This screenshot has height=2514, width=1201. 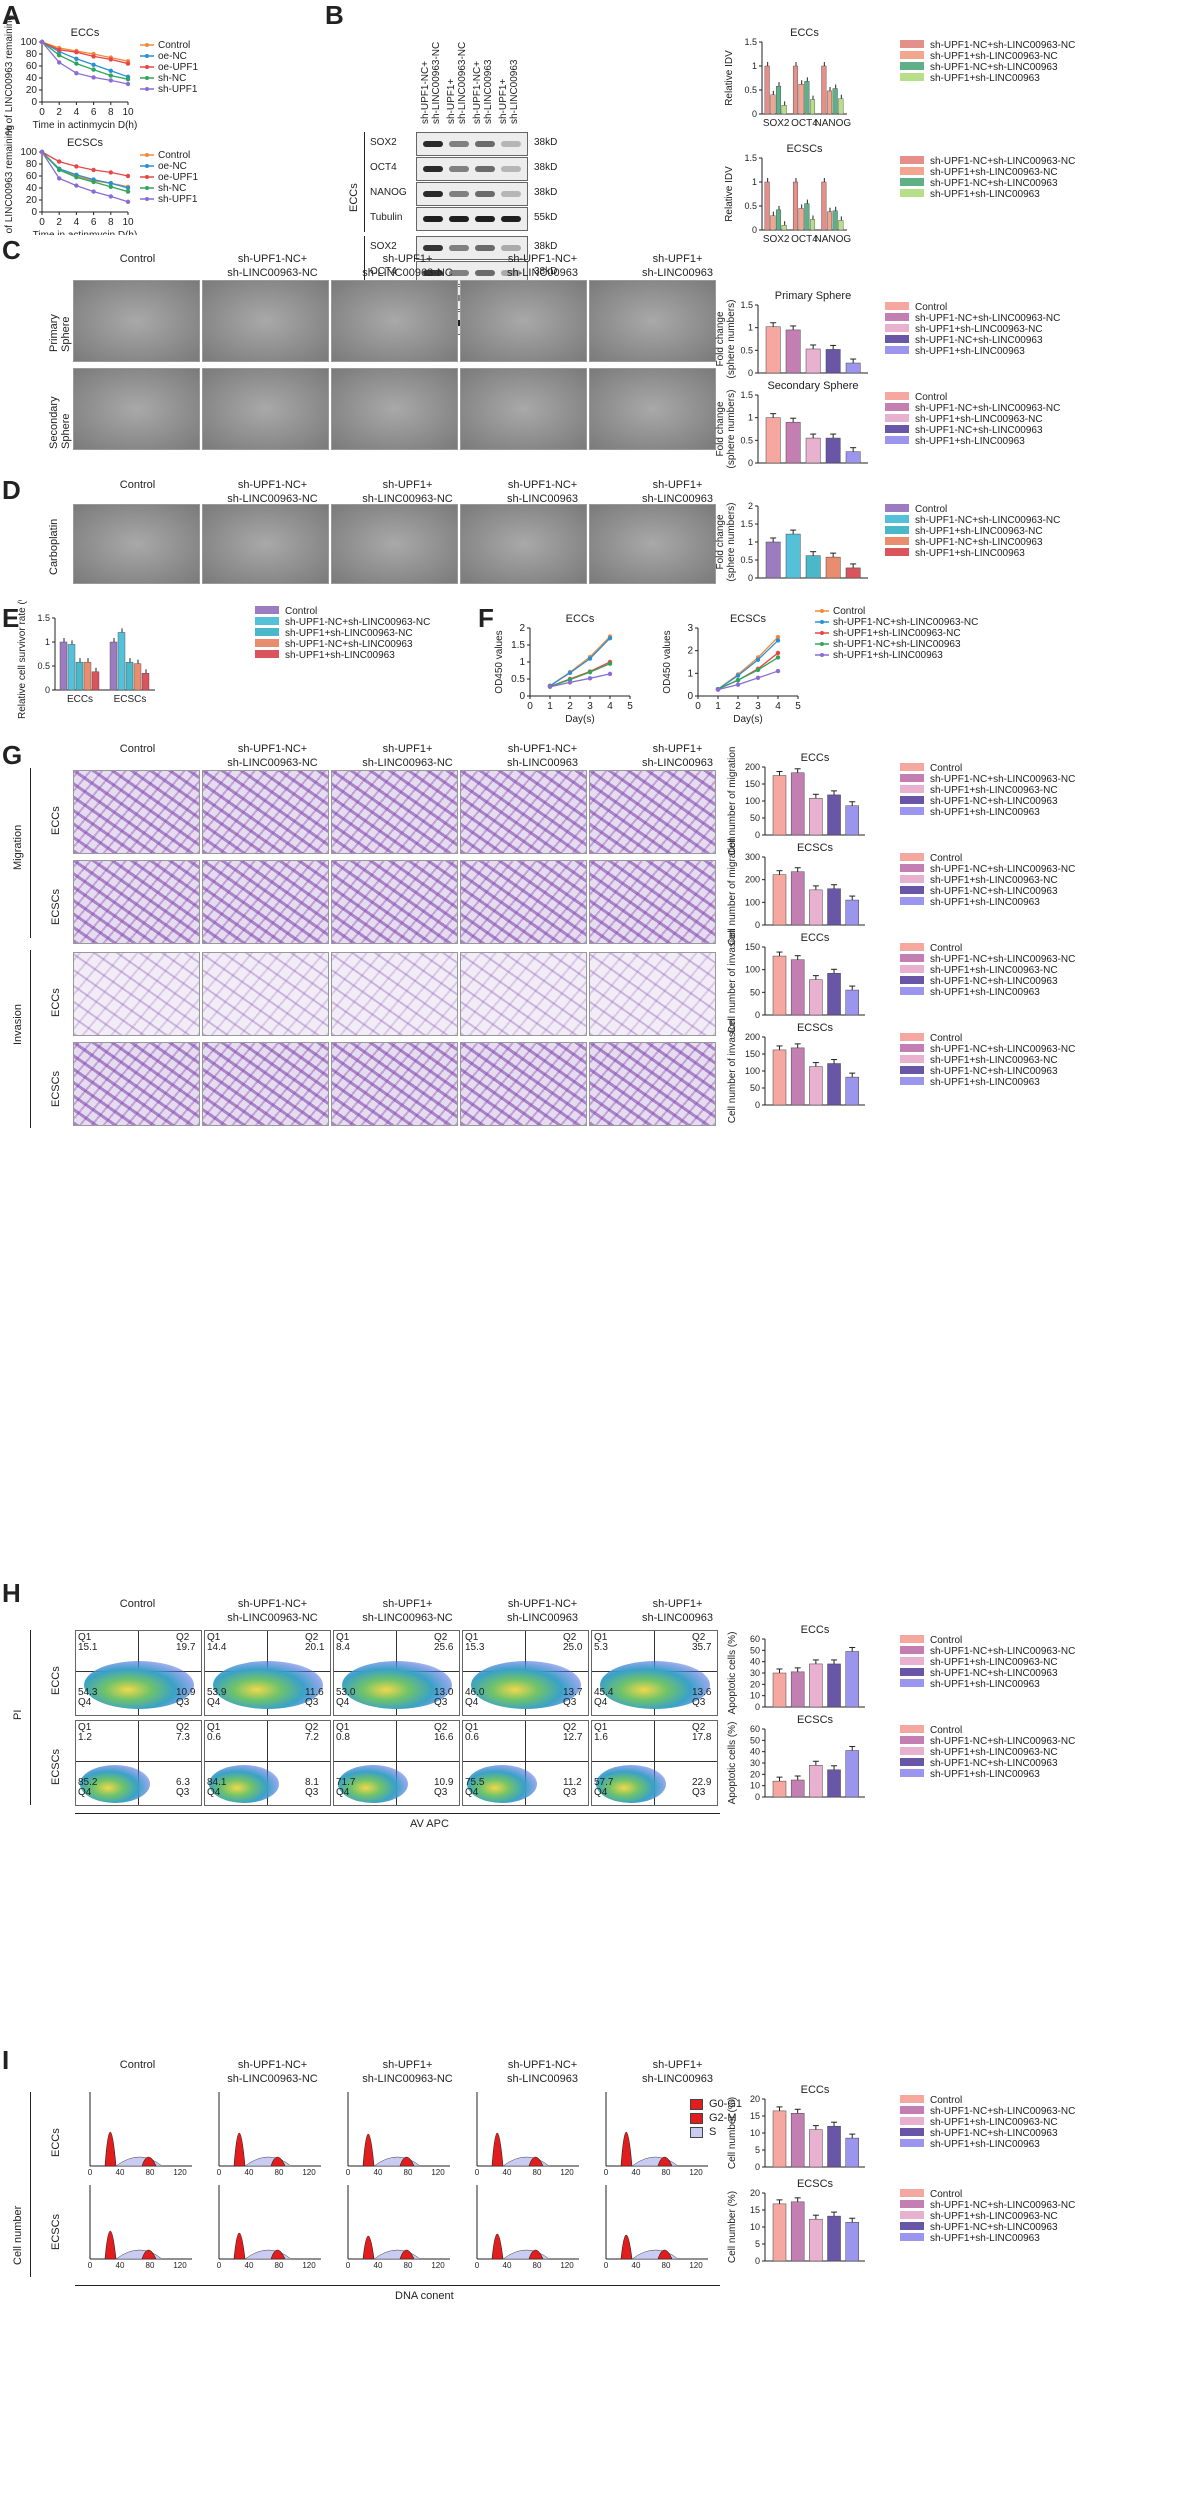 I want to click on quadrant-value: 71.7, so click(x=346, y=1782).